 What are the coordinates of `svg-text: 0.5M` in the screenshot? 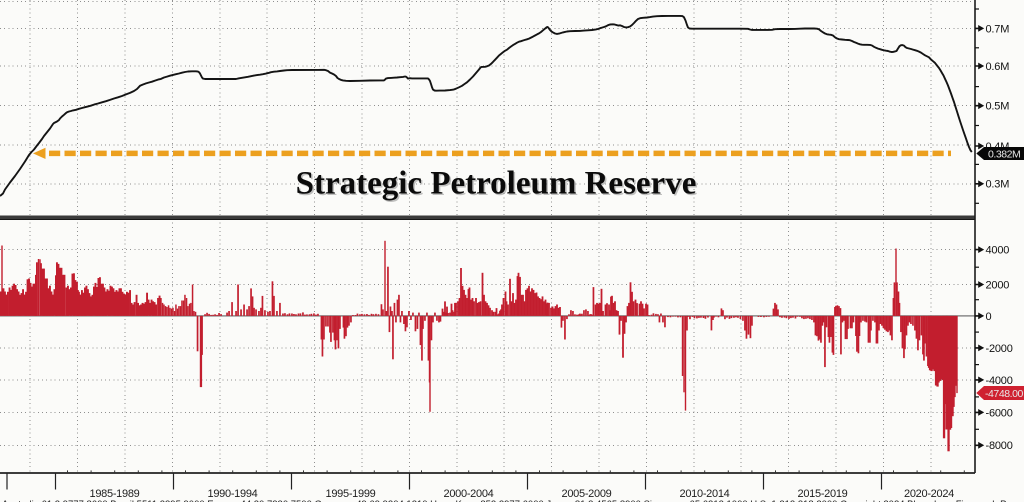 It's located at (998, 107).